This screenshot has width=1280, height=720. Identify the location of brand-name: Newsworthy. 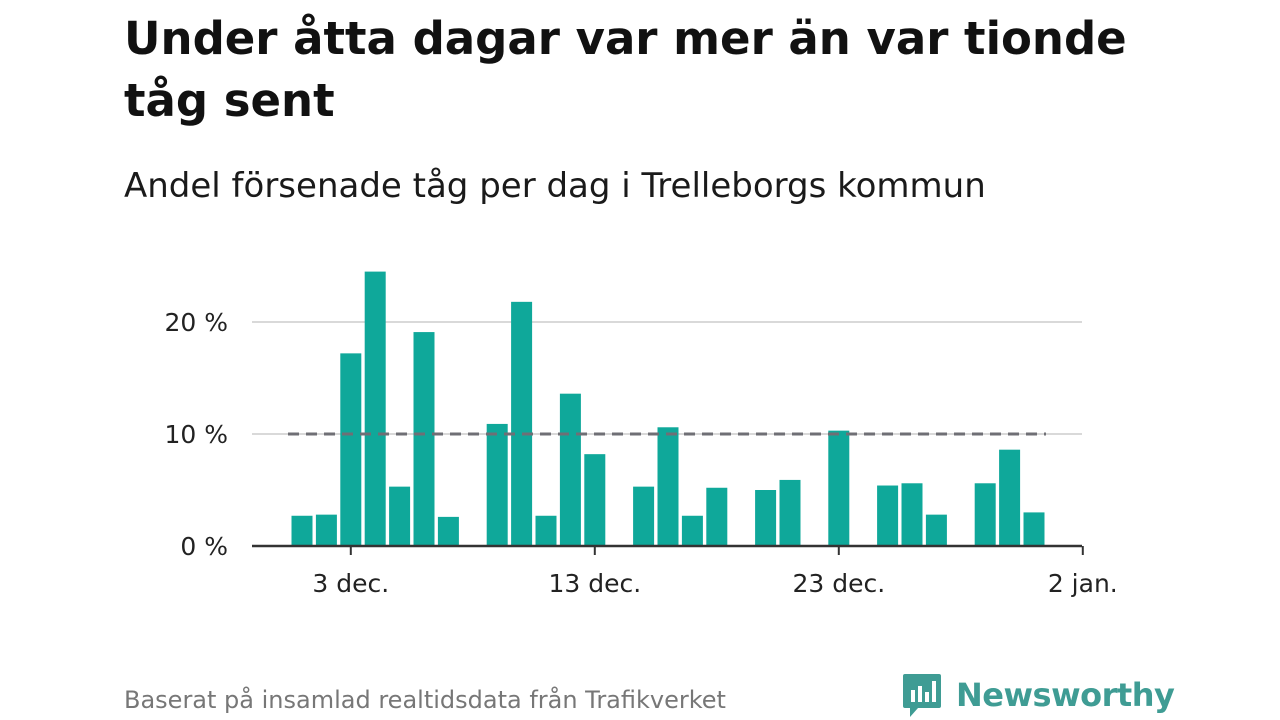
(1065, 695).